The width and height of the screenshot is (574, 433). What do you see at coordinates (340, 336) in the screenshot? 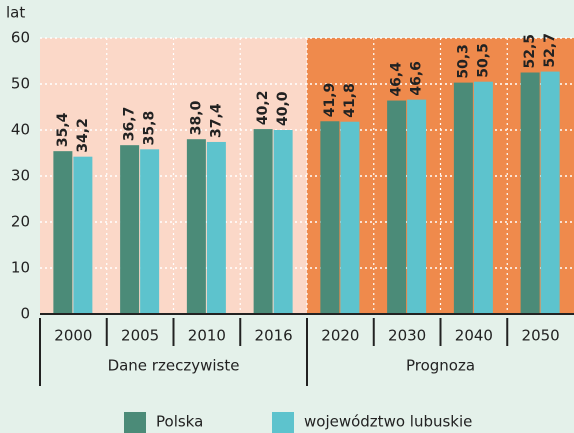
I see `x-tick-label: 2020` at bounding box center [340, 336].